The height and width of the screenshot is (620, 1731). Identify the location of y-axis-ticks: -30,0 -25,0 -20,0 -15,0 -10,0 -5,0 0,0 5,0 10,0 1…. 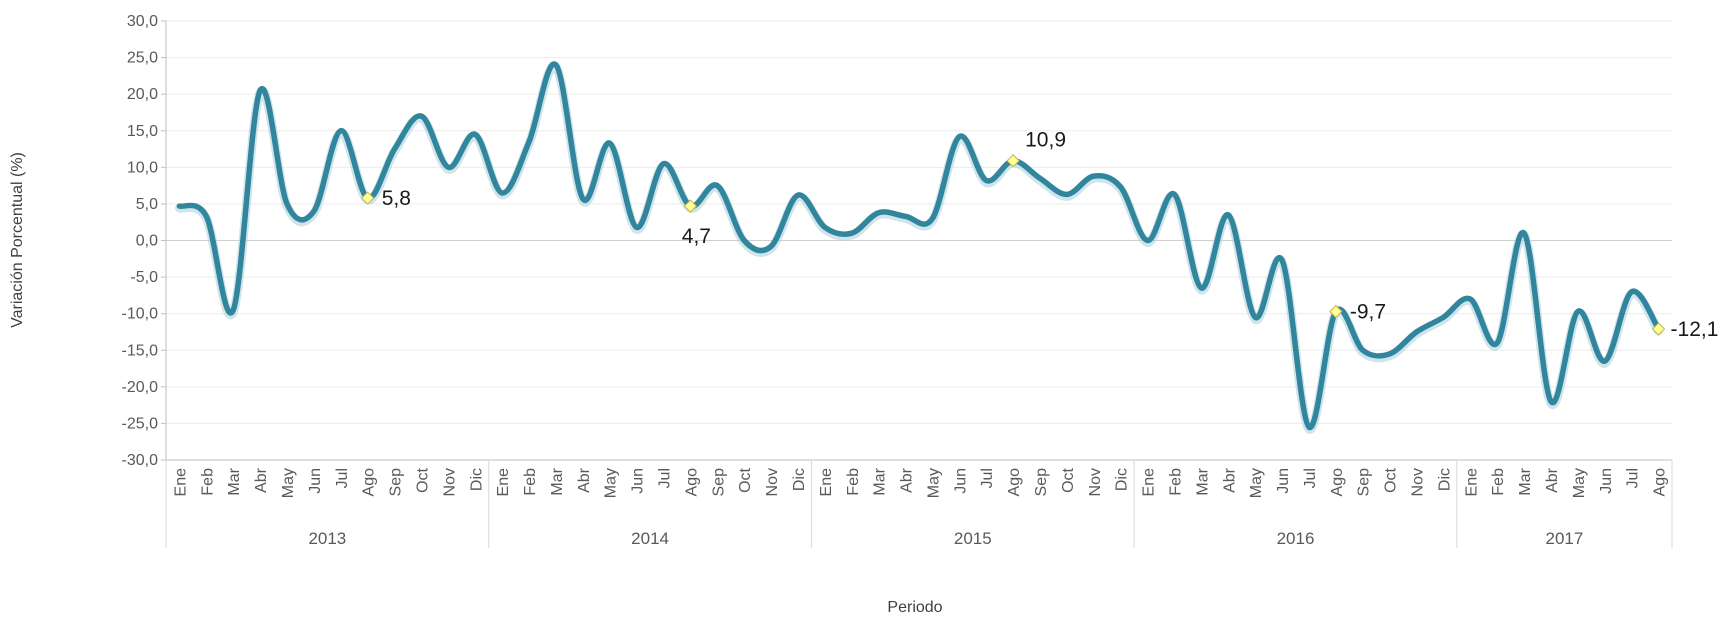
(140, 241).